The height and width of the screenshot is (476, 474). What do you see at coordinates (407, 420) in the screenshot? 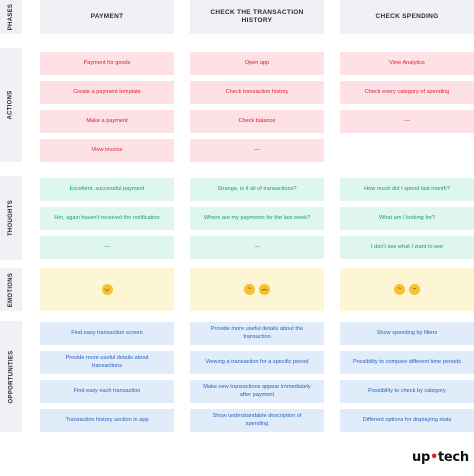
I see `opportunity-cell: Different options for displaying stats` at bounding box center [407, 420].